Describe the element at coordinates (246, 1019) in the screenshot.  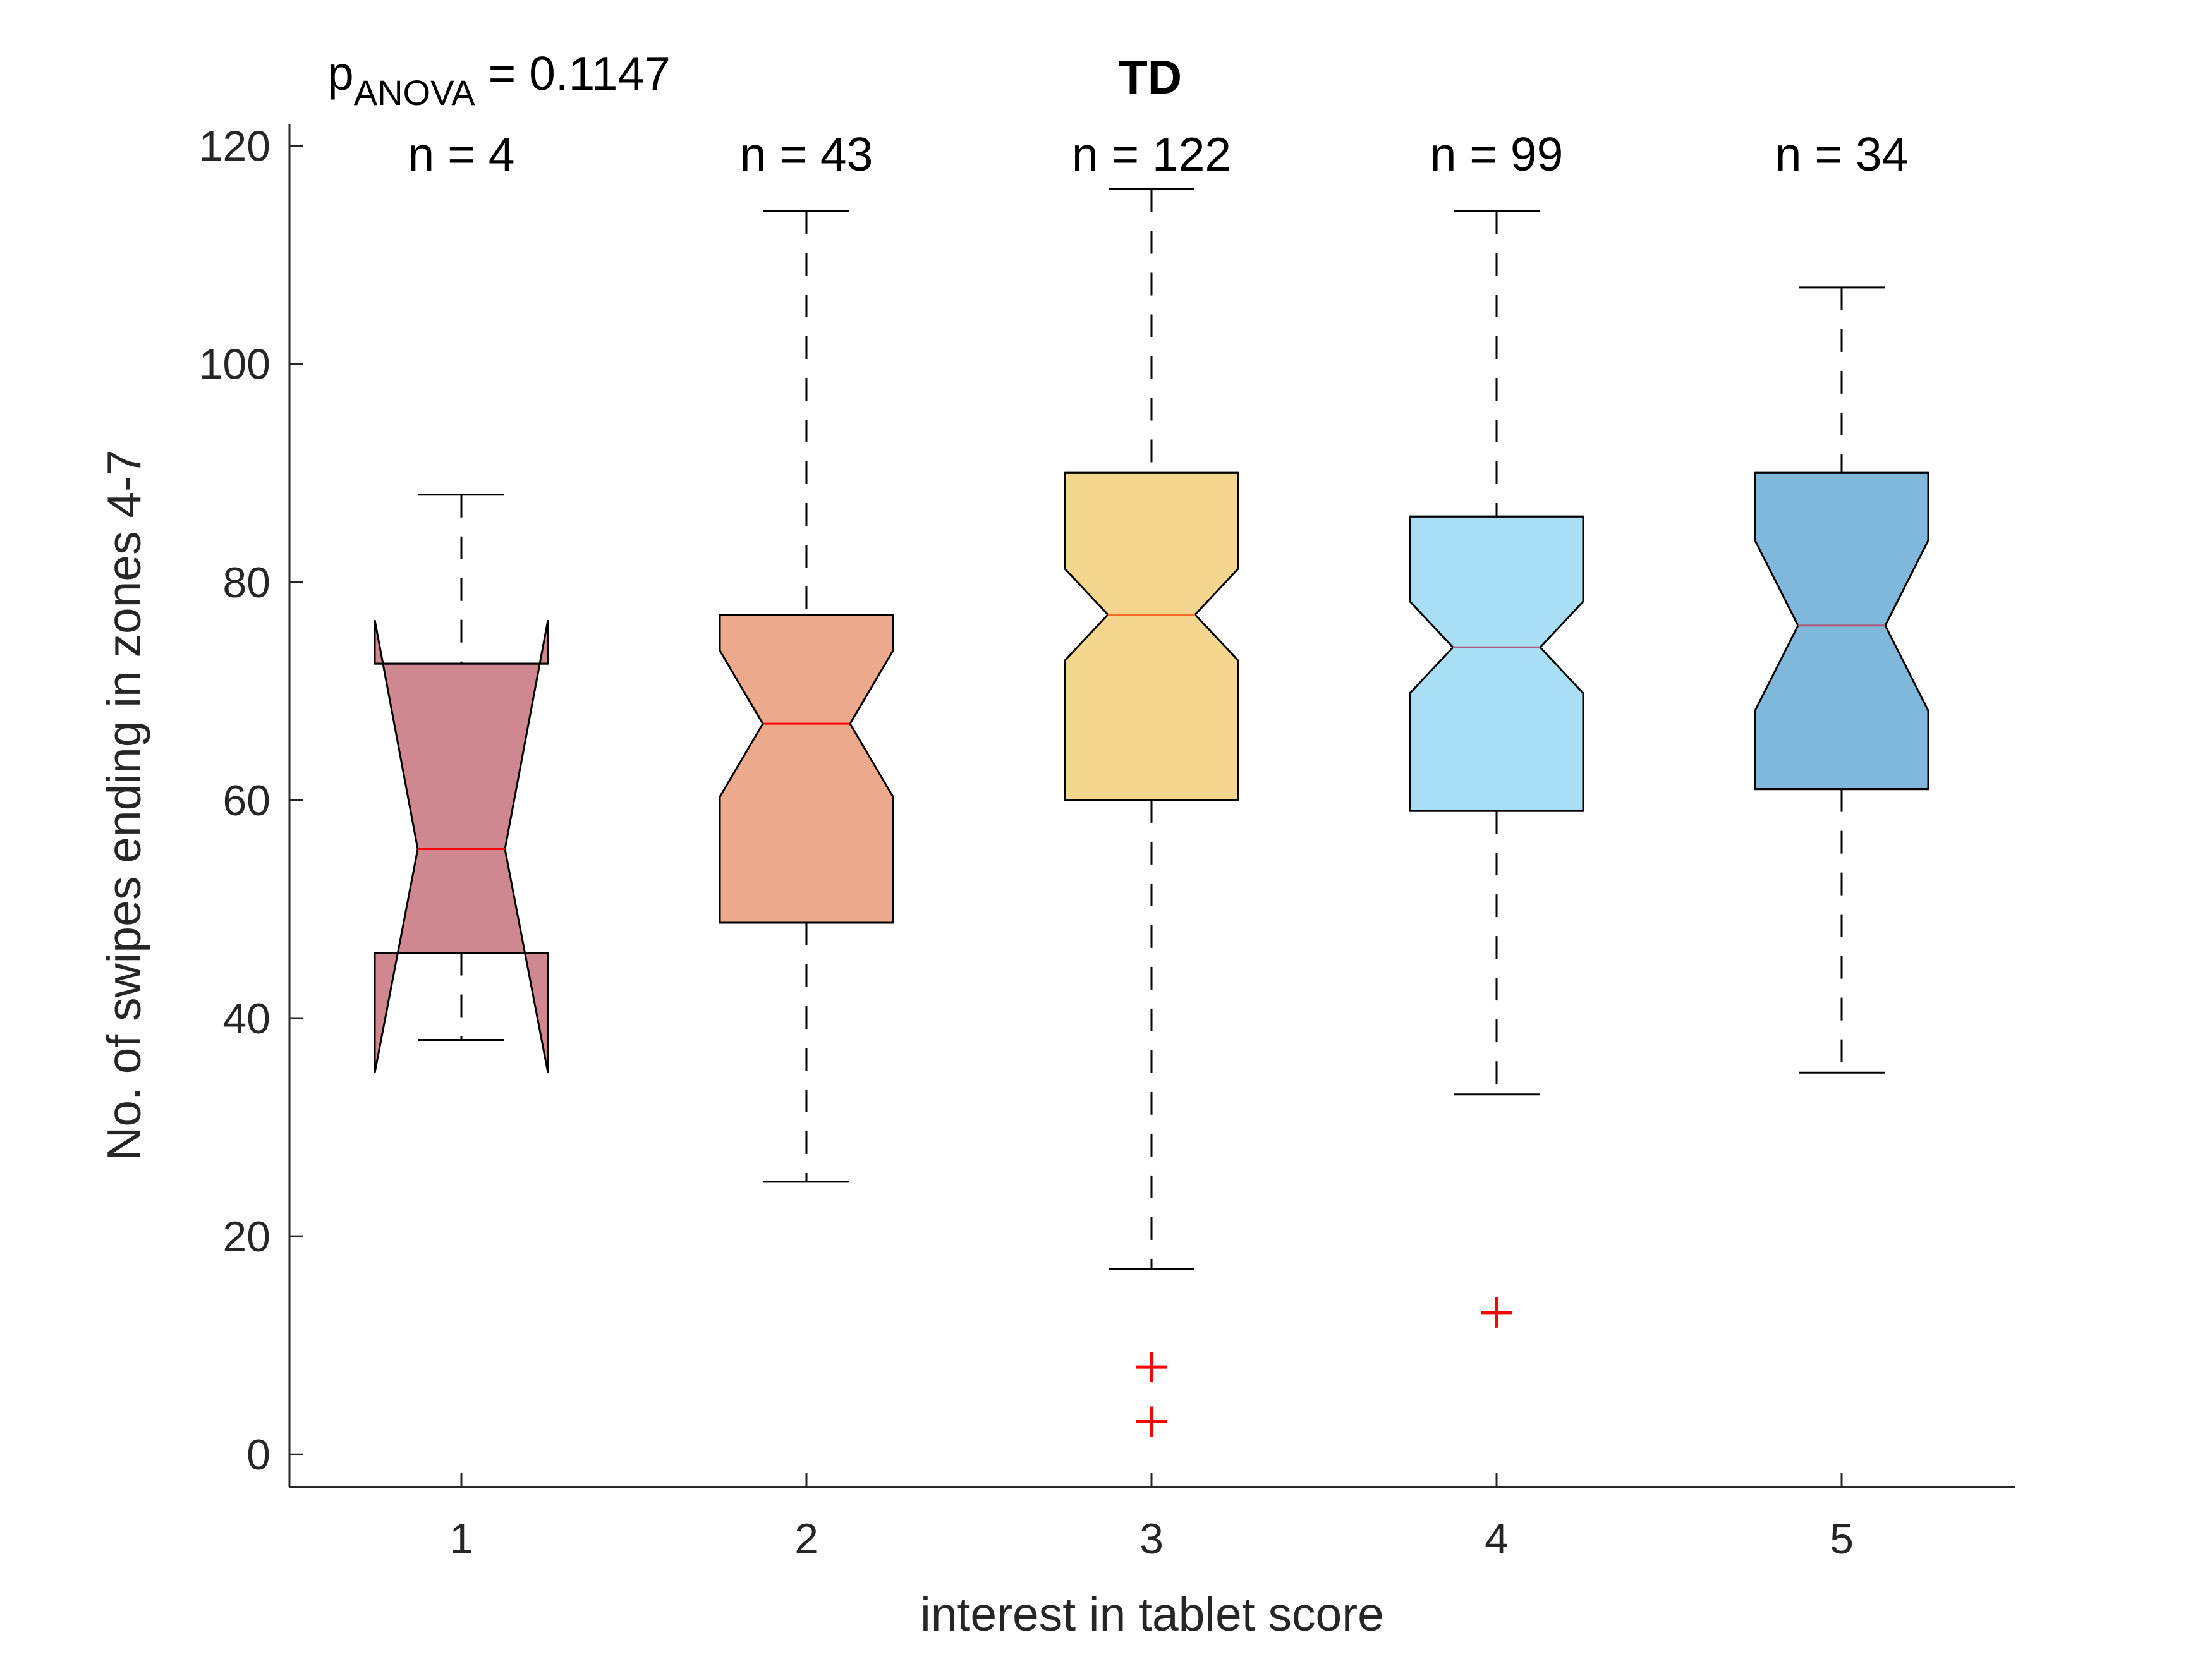
I see `y-tick-label: 40` at that location.